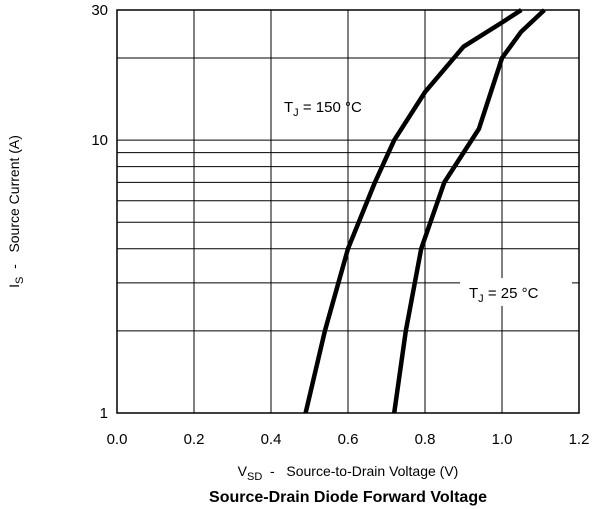 This screenshot has height=509, width=594. I want to click on x-tick-label: 1.2, so click(579, 439).